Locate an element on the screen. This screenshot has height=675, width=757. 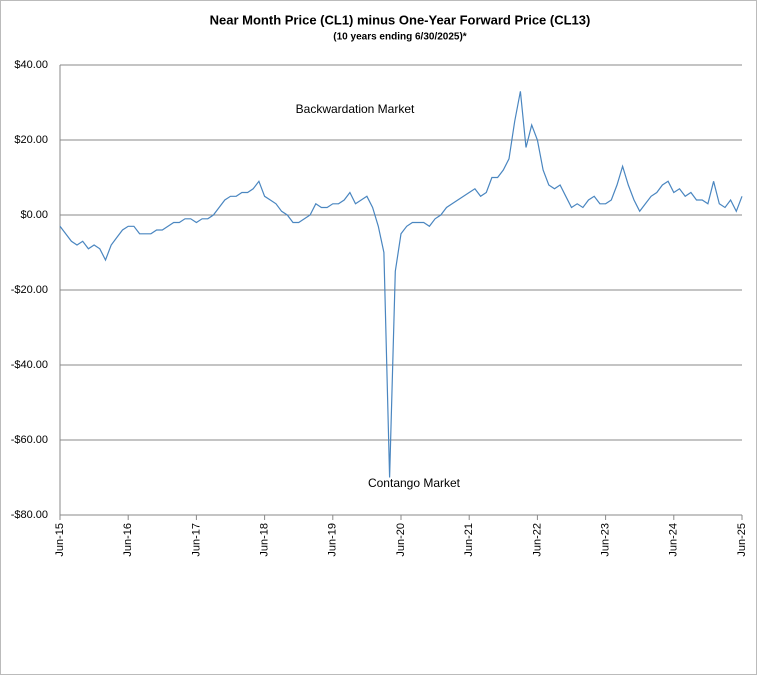
x-tick-label: Jun-25 is located at coordinates (742, 540).